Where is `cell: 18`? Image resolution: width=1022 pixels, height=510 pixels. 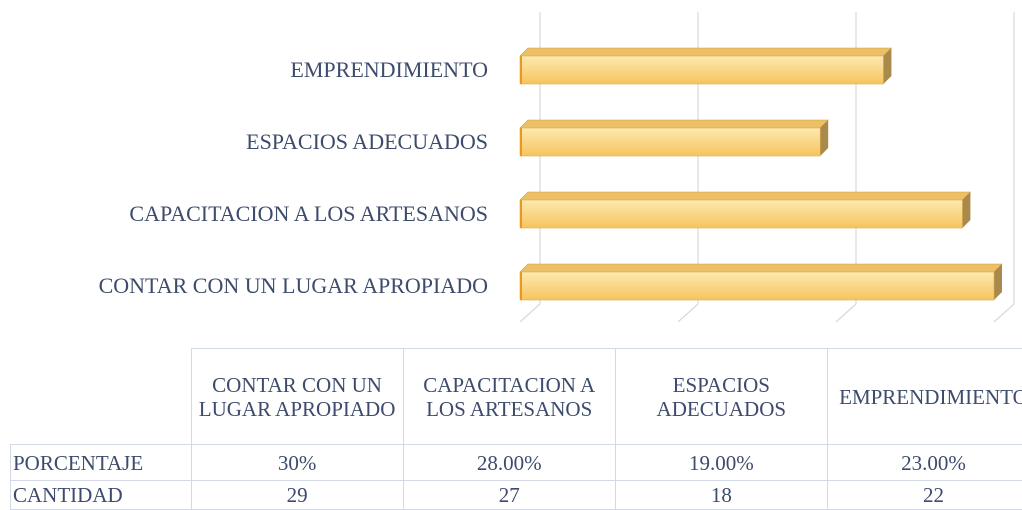
cell: 18 is located at coordinates (721, 495).